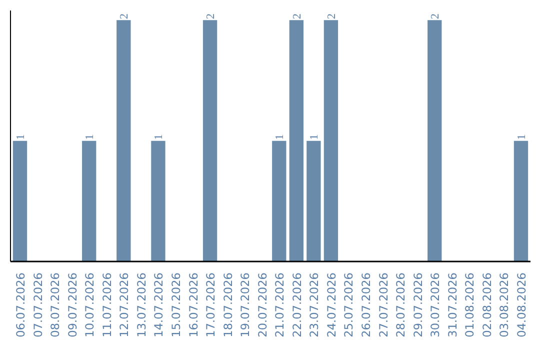 The width and height of the screenshot is (540, 340). Describe the element at coordinates (279, 305) in the screenshot. I see `x-tick-label: 21.07.2026` at that location.